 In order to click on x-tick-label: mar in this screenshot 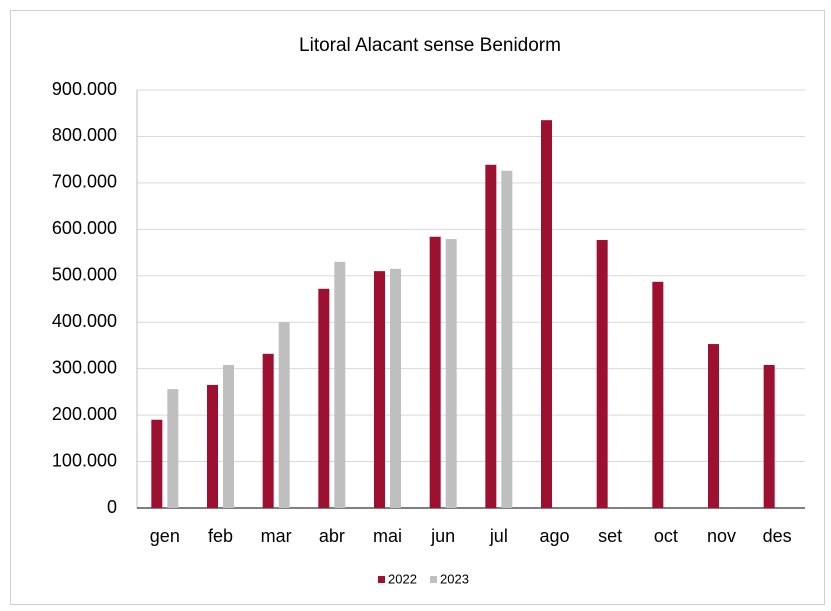, I will do `click(276, 536)`.